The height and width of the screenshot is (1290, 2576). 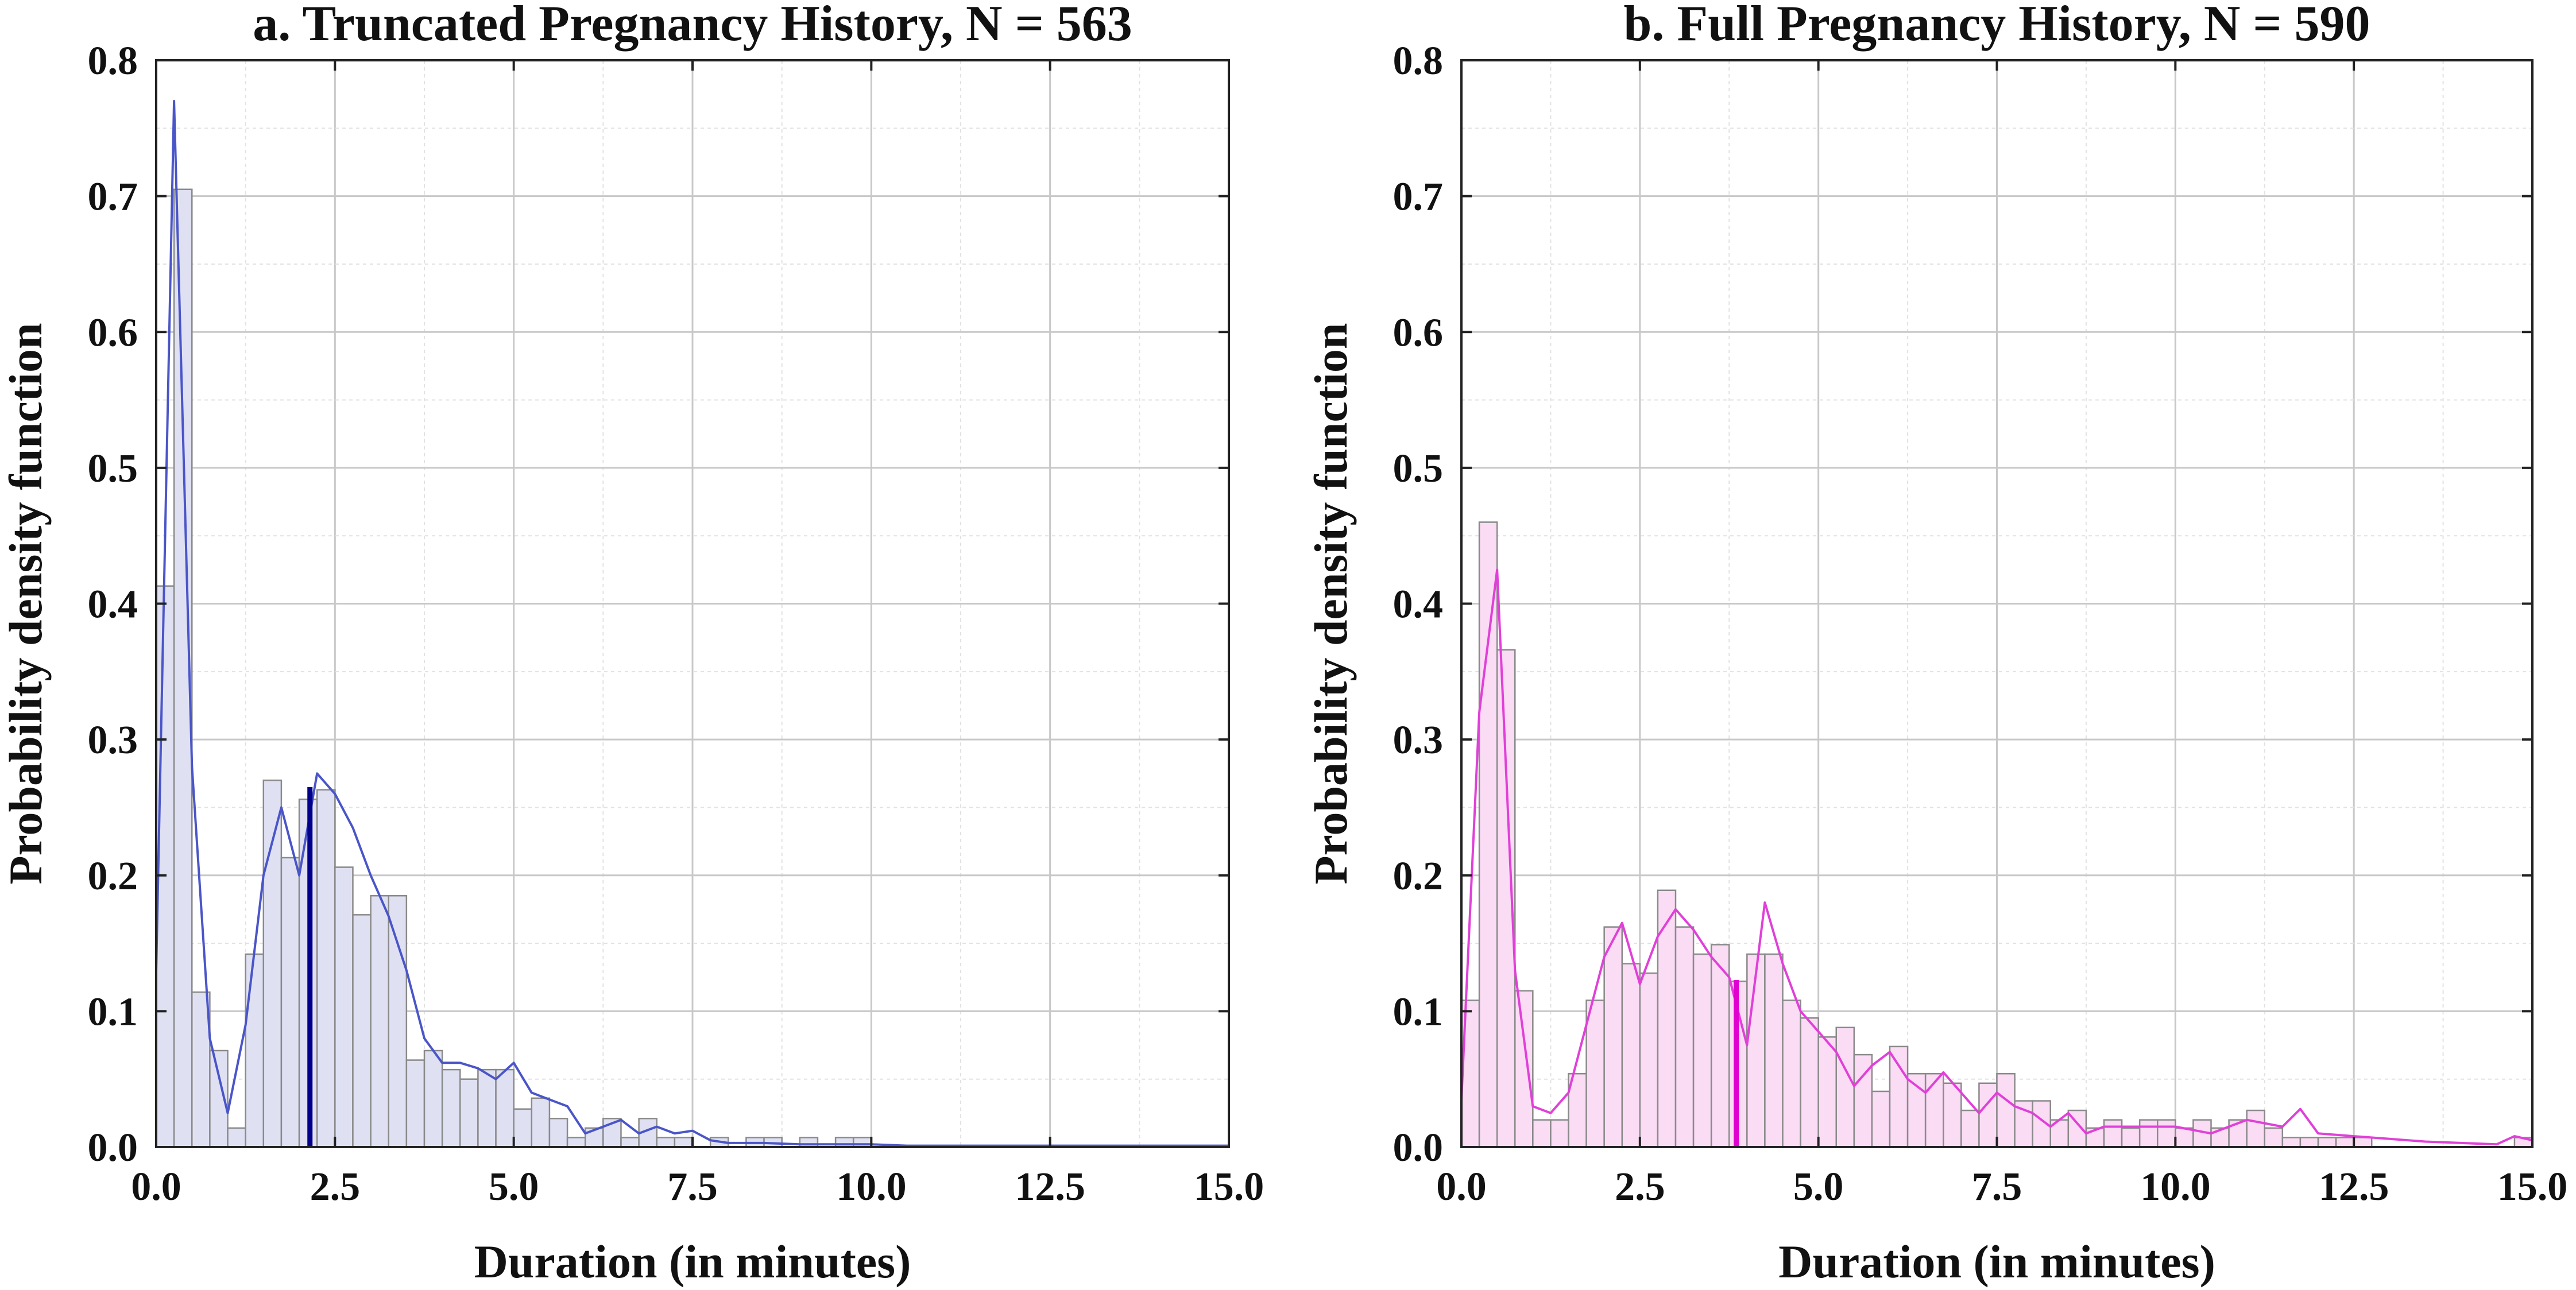 What do you see at coordinates (1996, 26) in the screenshot?
I see `chart-title: b. Full Pregnancy History, N = 590` at bounding box center [1996, 26].